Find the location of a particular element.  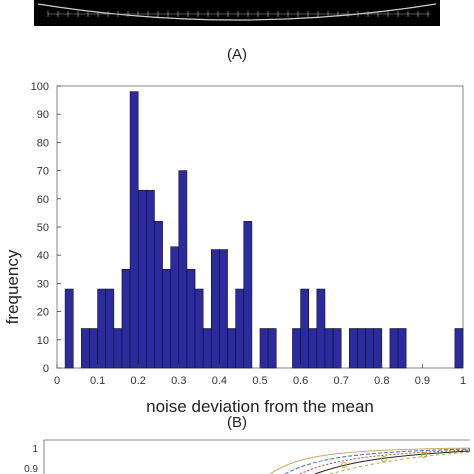

y-tick-label: 50 is located at coordinates (43, 228).